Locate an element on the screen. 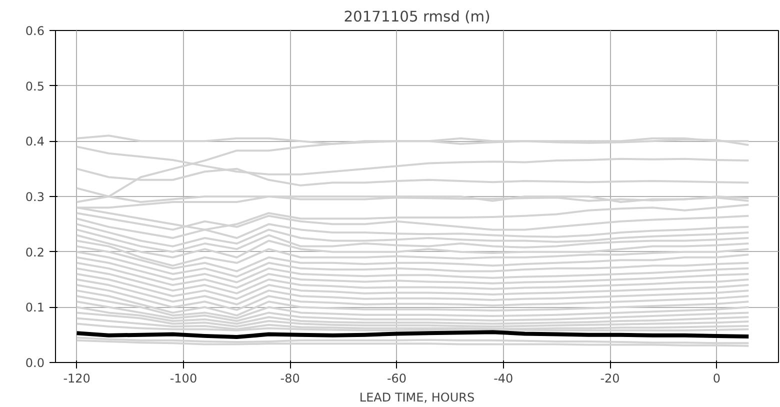 The width and height of the screenshot is (780, 407). x-tick-label: -20 is located at coordinates (610, 379).